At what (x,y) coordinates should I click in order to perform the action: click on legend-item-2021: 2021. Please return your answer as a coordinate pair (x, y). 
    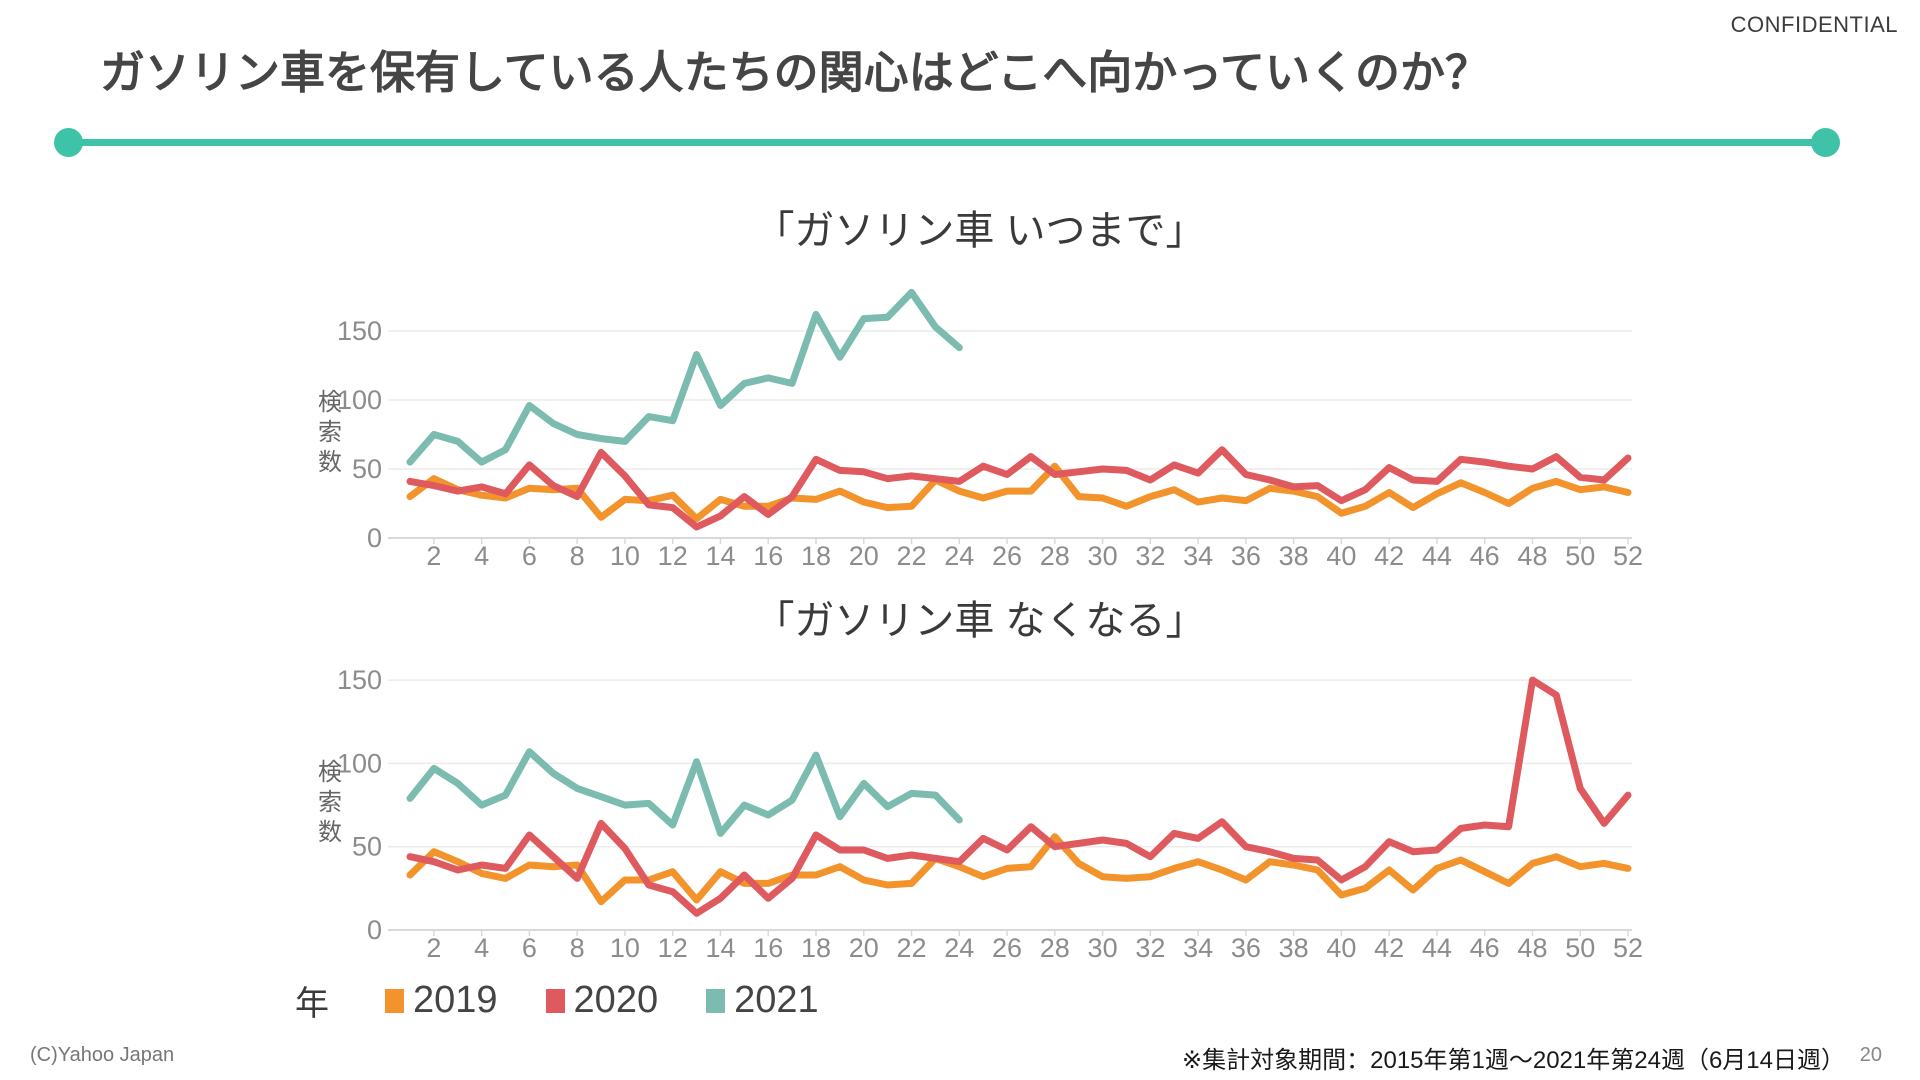
    Looking at the image, I should click on (762, 1000).